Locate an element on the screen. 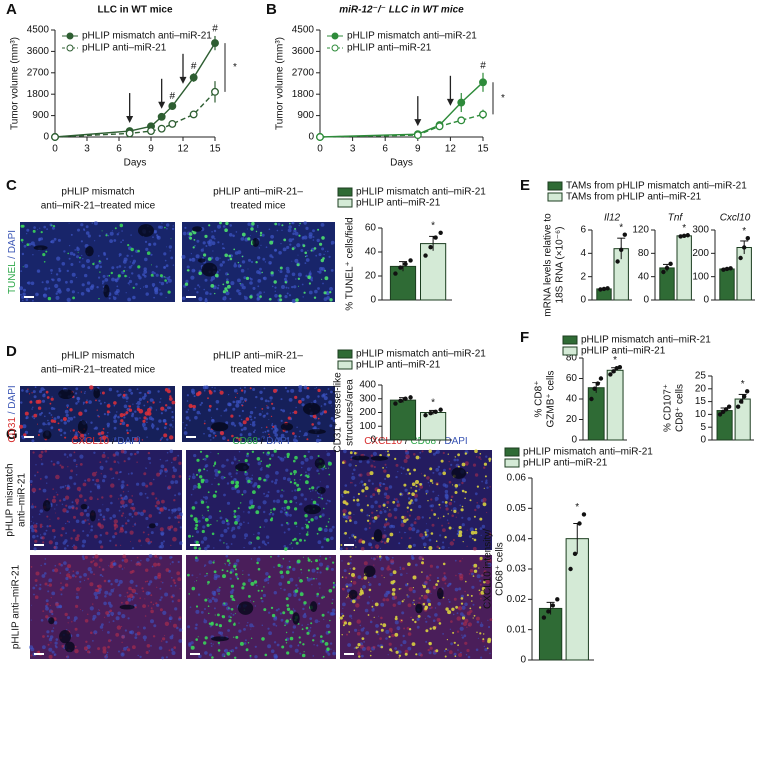  stain-label-part: / is located at coordinates (440, 441).